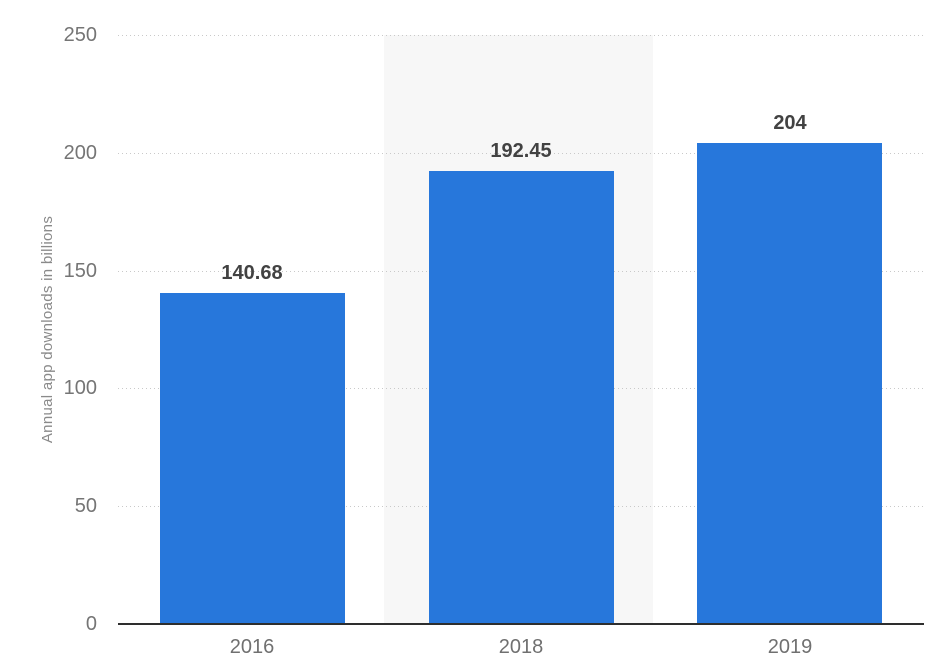 This screenshot has height=666, width=936. I want to click on y-tick-label-50: 50, so click(85, 506).